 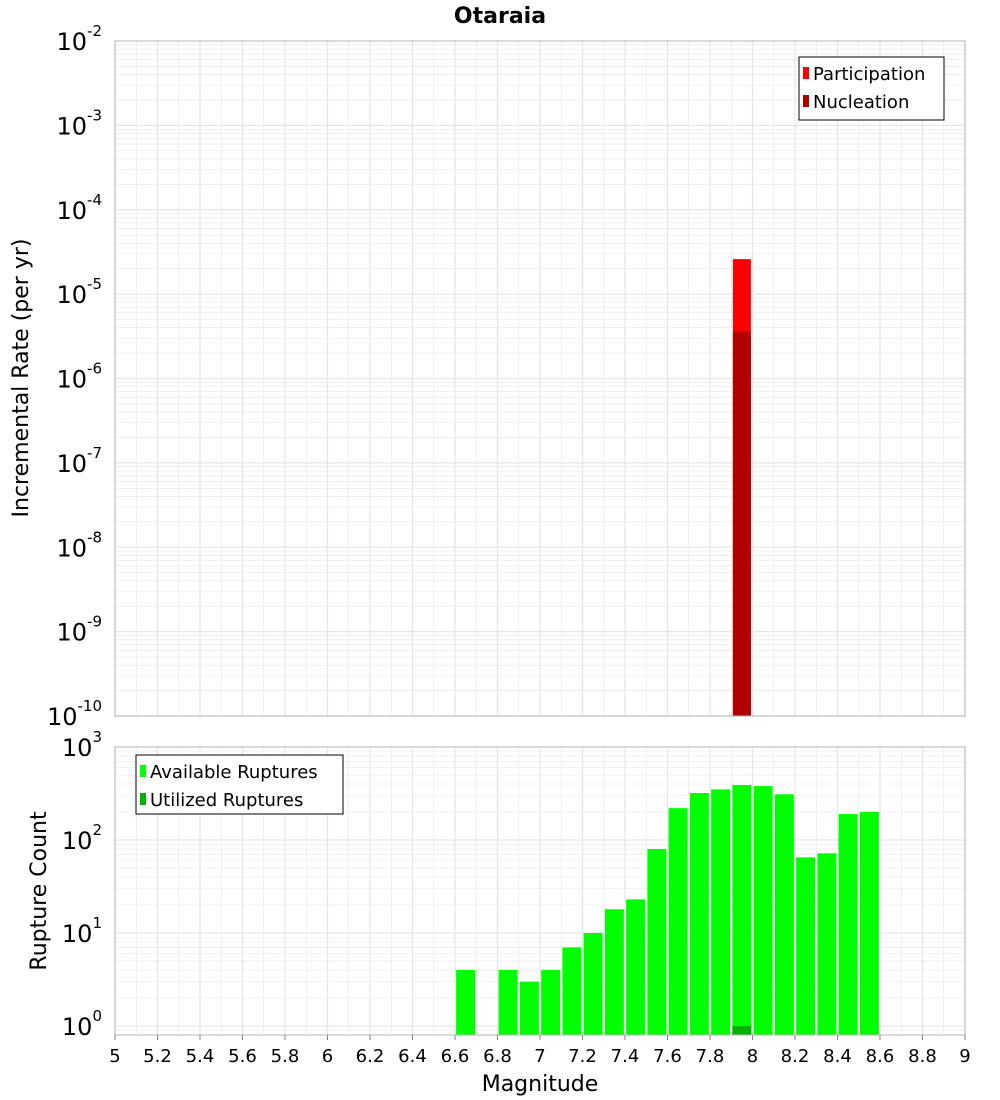 I want to click on x-tick-label: 7, so click(x=539, y=1056).